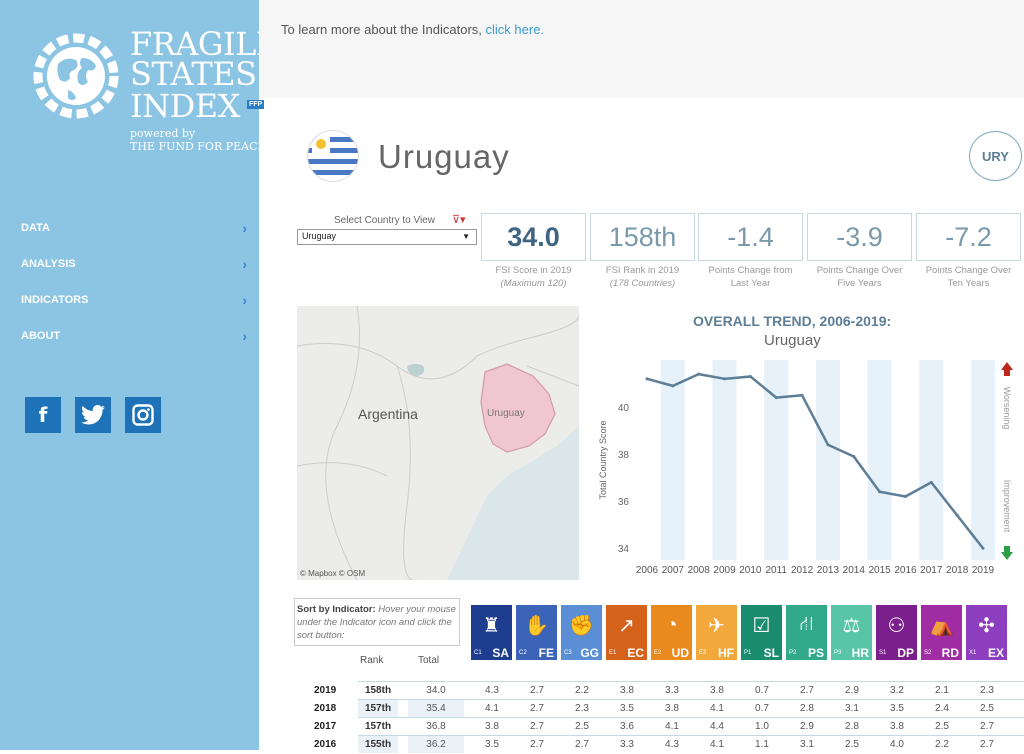 The width and height of the screenshot is (1024, 754). Describe the element at coordinates (333, 573) in the screenshot. I see `map-attribution: © Mapbox © OSM` at that location.